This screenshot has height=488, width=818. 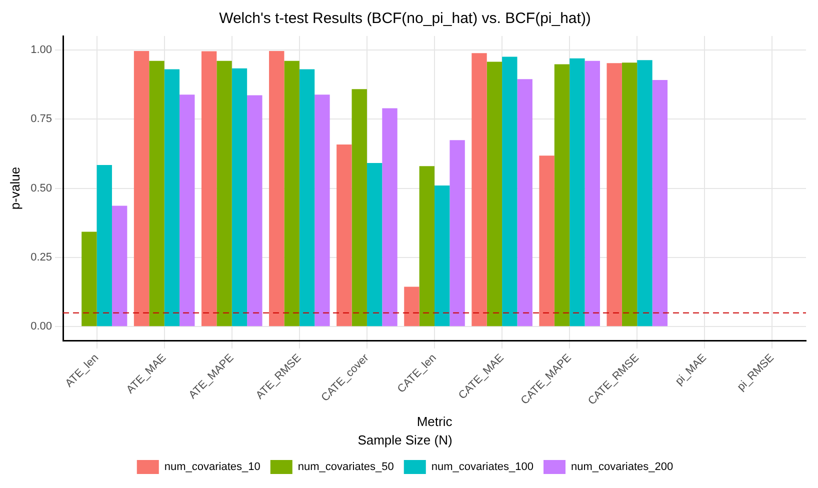 What do you see at coordinates (212, 467) in the screenshot?
I see `legend-label: num_covariates_10` at bounding box center [212, 467].